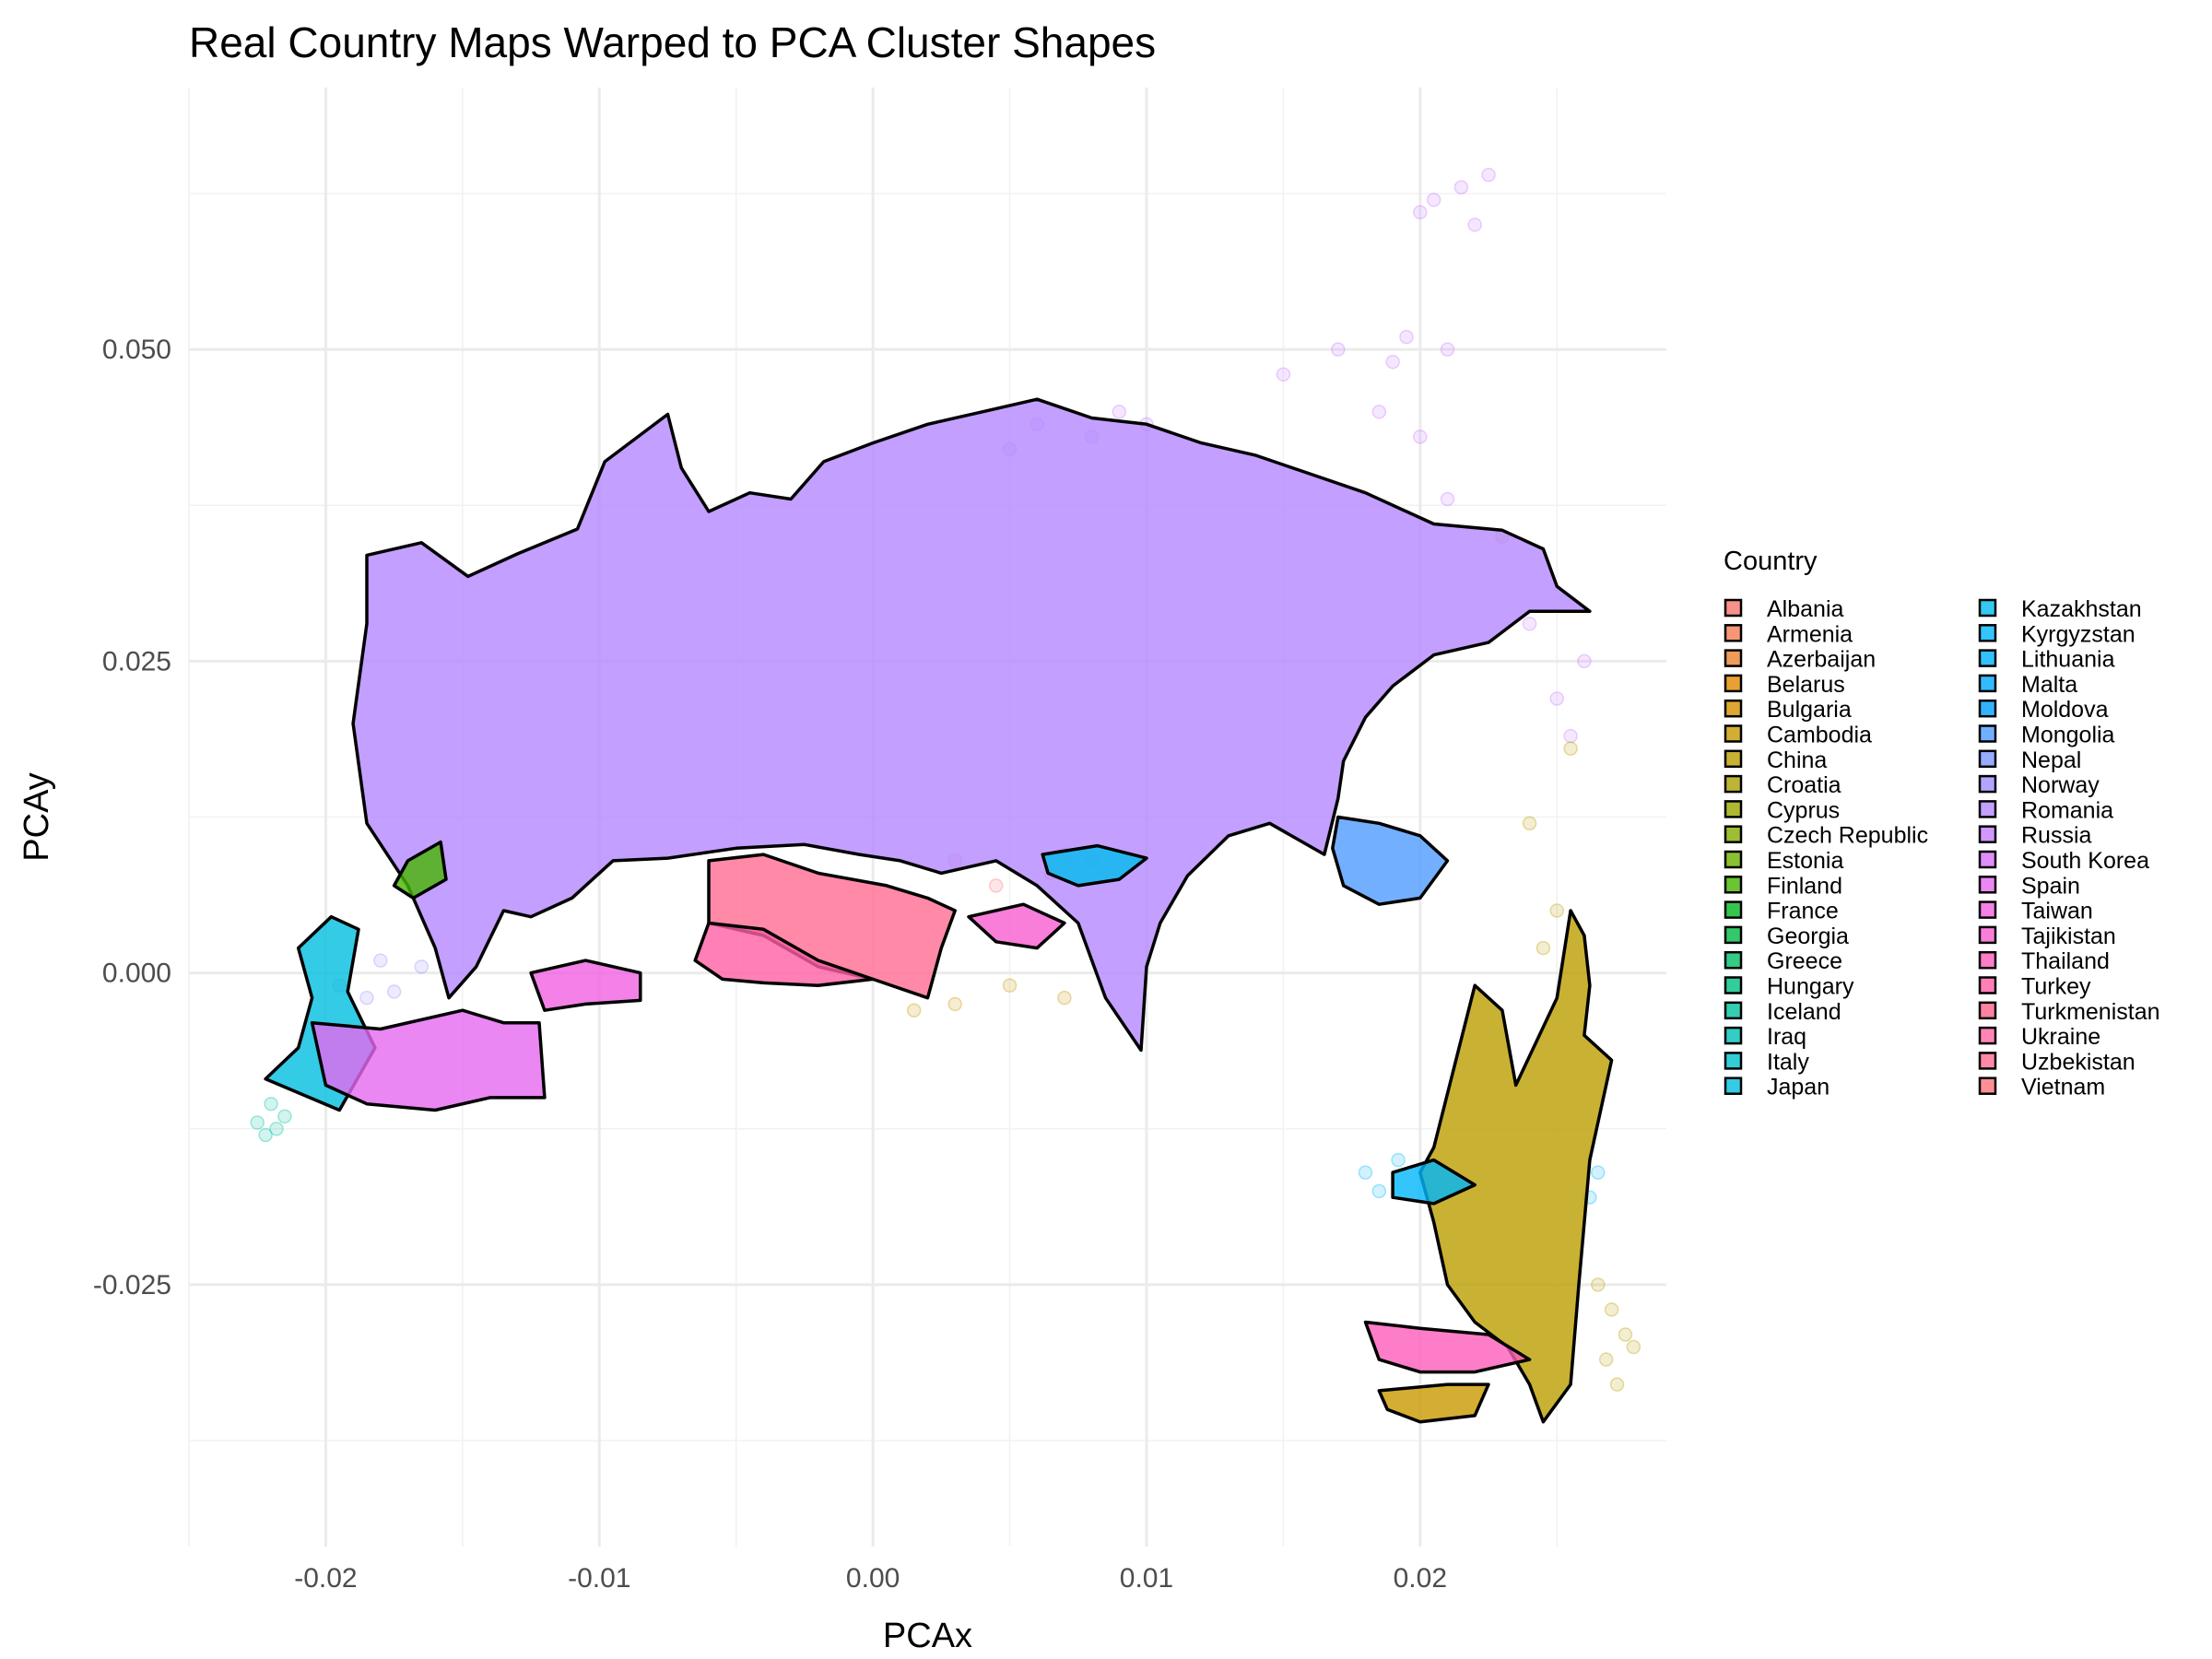 This screenshot has width=2212, height=1659. I want to click on legend-item: Tajikistan, so click(2047, 936).